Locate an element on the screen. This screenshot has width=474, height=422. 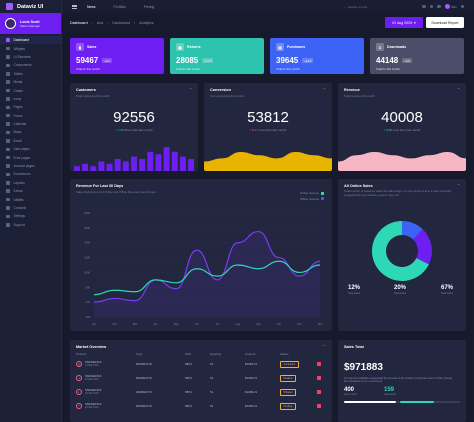
sales-block-last-month: 400 Last month is located at coordinates (350, 391).